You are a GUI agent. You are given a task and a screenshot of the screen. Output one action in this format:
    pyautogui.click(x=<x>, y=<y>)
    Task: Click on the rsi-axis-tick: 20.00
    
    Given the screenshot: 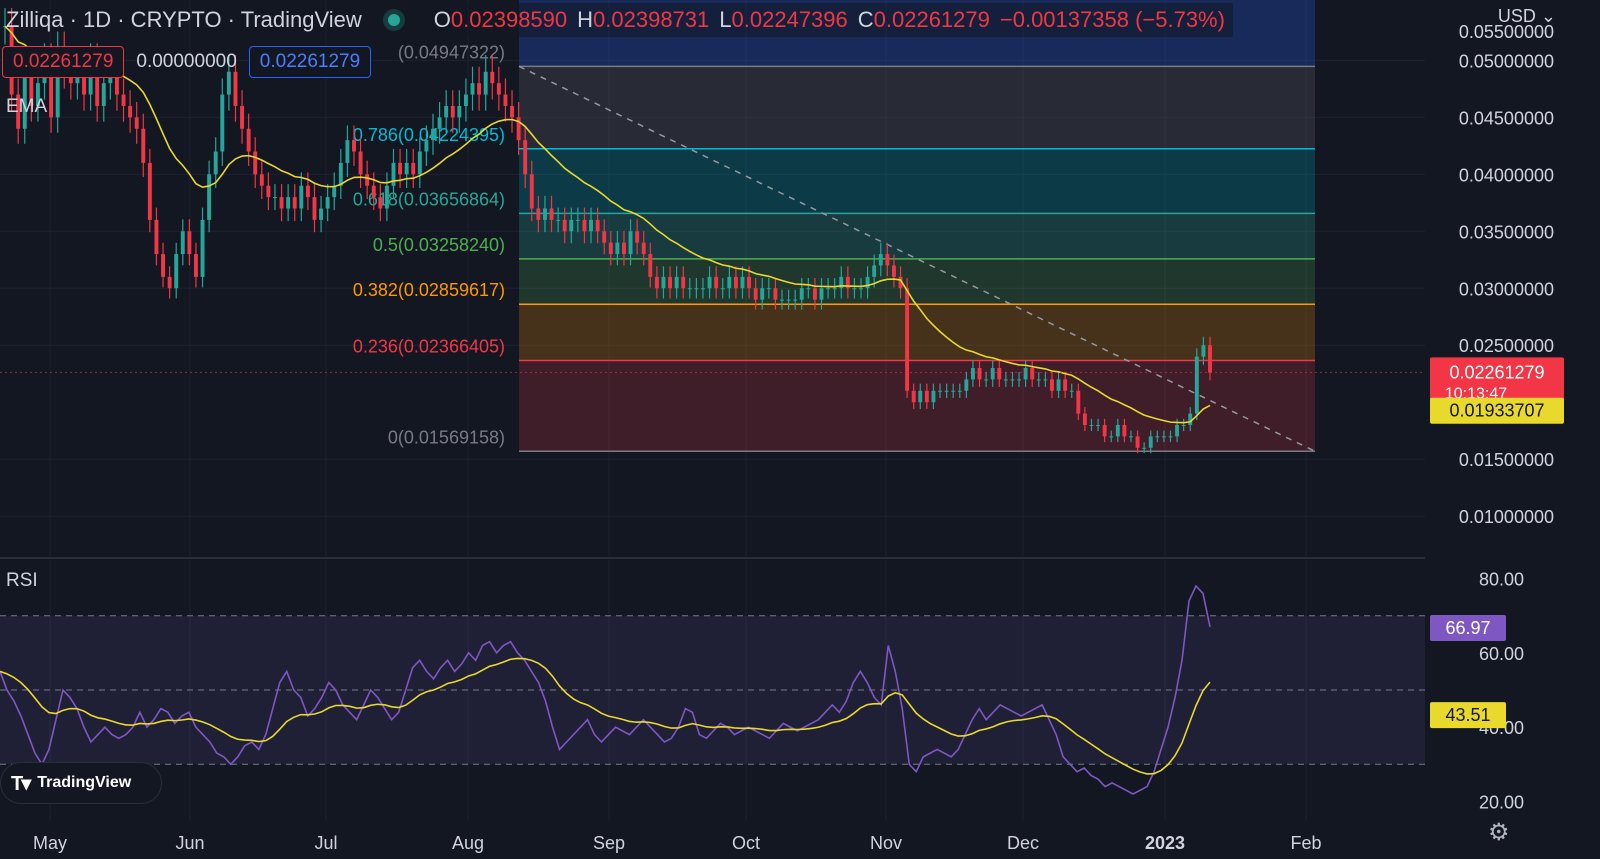 What is the action you would take?
    pyautogui.click(x=1501, y=802)
    